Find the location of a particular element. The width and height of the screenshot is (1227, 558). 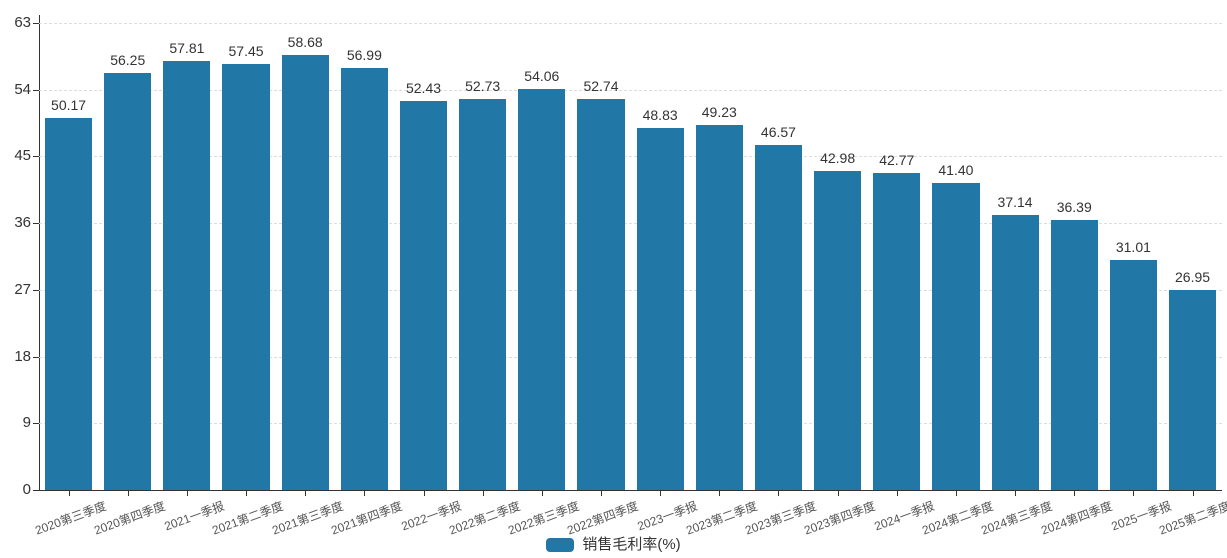

legend-swatch is located at coordinates (560, 545).